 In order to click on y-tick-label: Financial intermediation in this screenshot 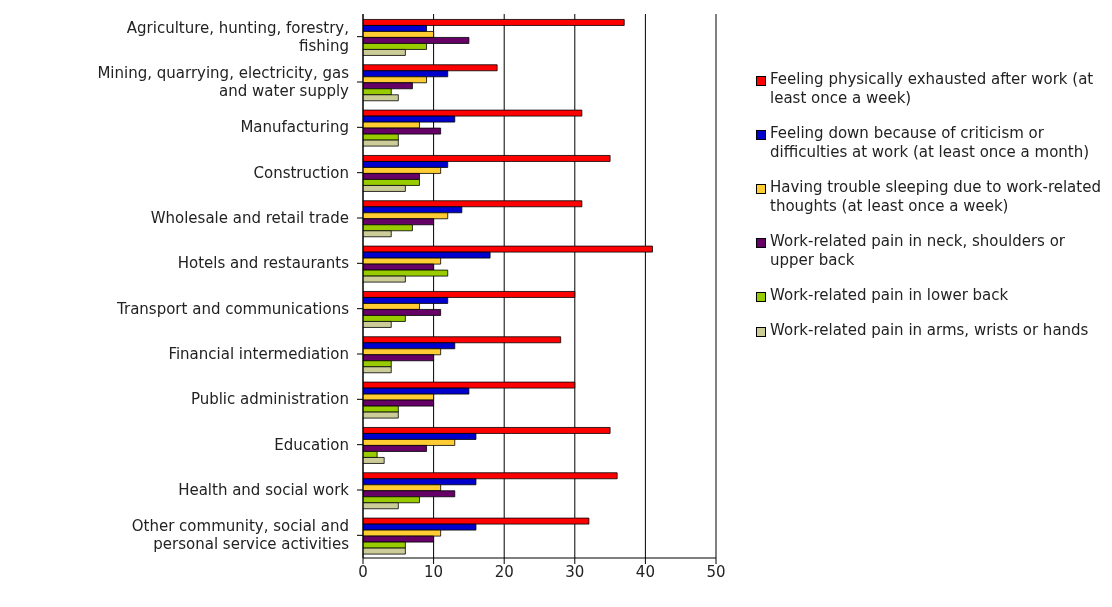, I will do `click(258, 353)`.